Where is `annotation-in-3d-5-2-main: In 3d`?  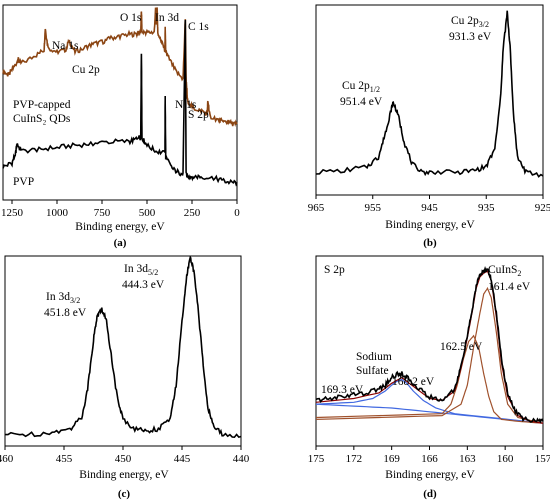
annotation-in-3d-5-2-main: In 3d is located at coordinates (136, 269).